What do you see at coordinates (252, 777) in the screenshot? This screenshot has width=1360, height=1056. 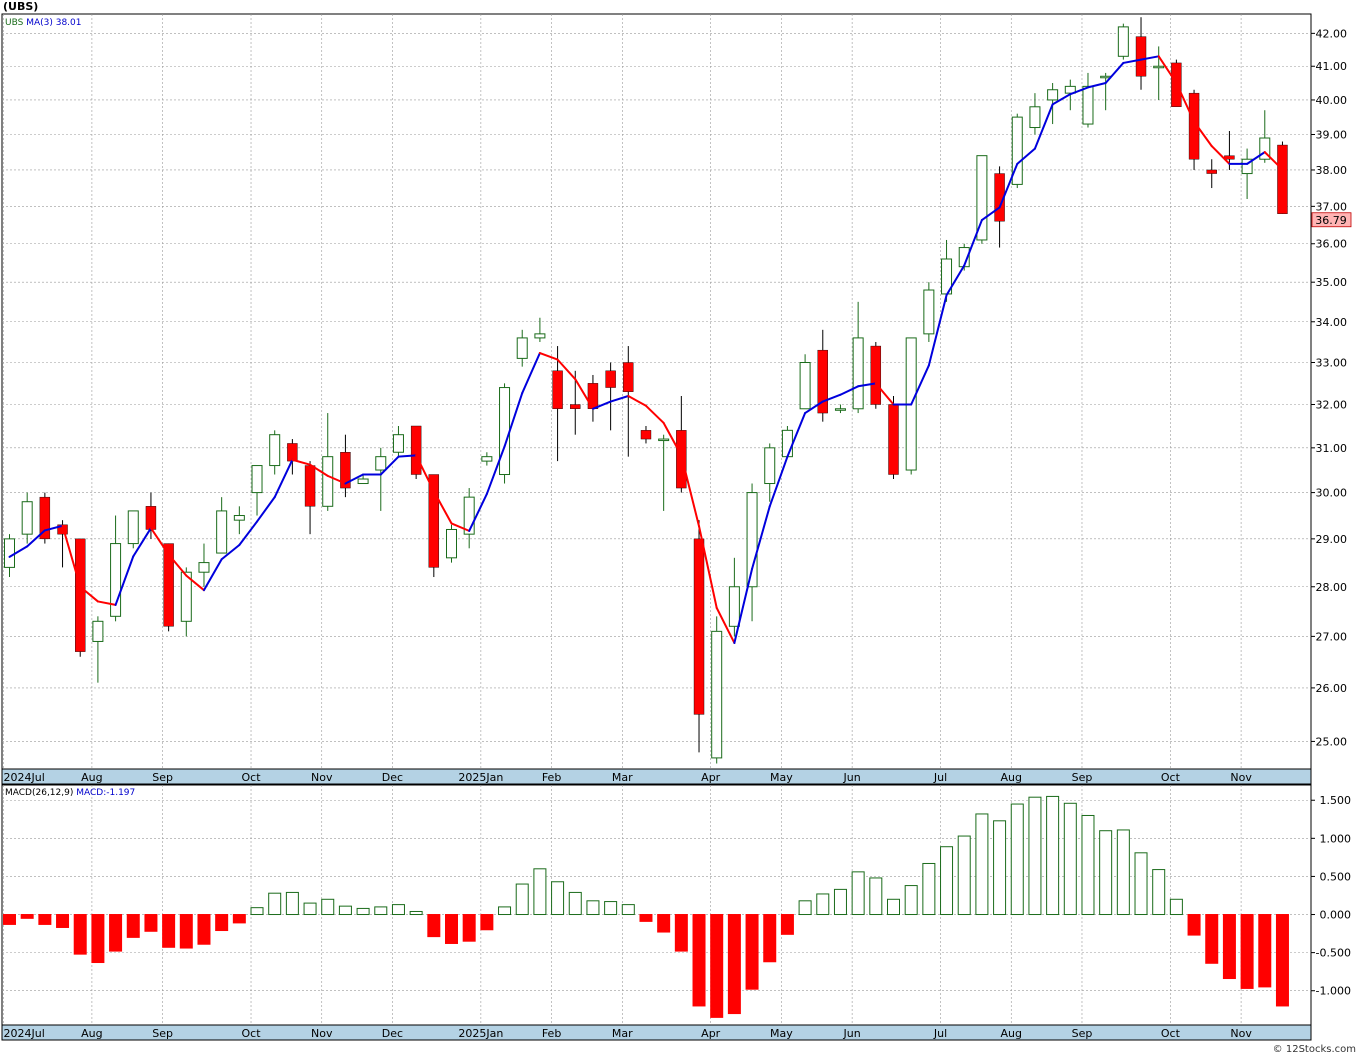 I see `date-label: Oct` at bounding box center [252, 777].